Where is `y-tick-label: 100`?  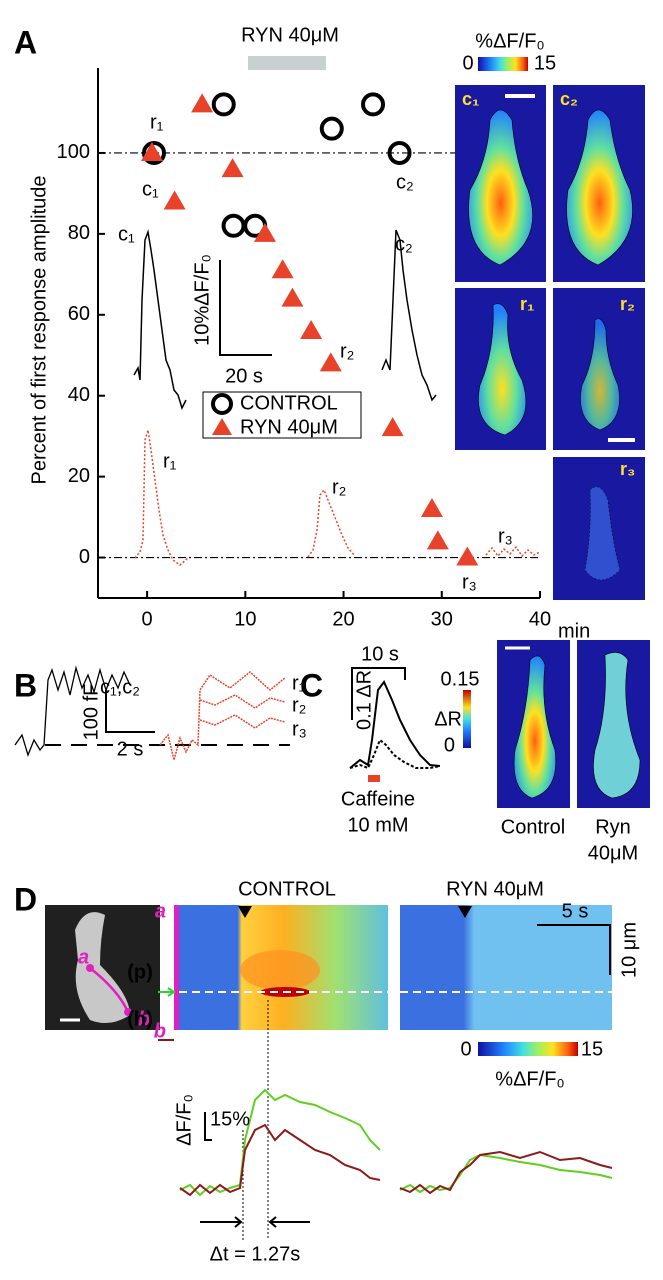 y-tick-label: 100 is located at coordinates (73, 152).